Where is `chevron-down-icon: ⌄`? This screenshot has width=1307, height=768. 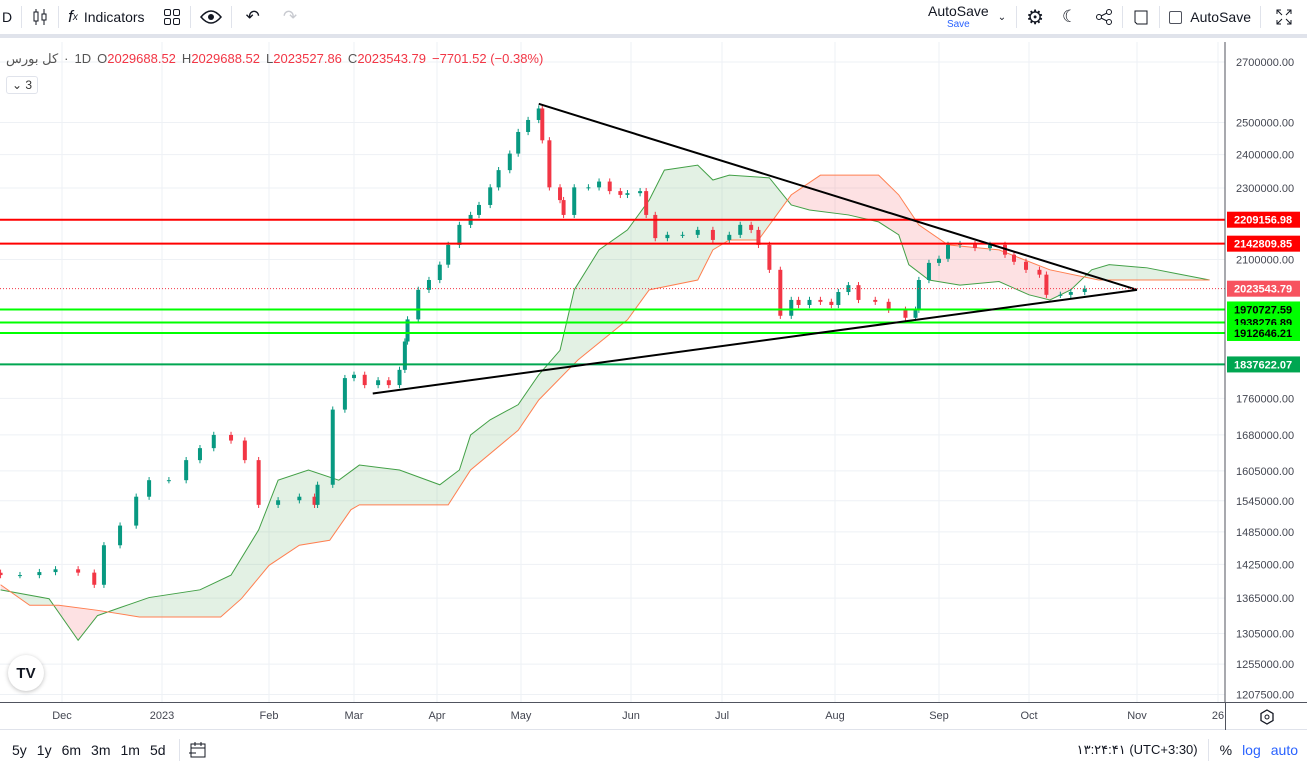
chevron-down-icon: ⌄ is located at coordinates (1002, 17).